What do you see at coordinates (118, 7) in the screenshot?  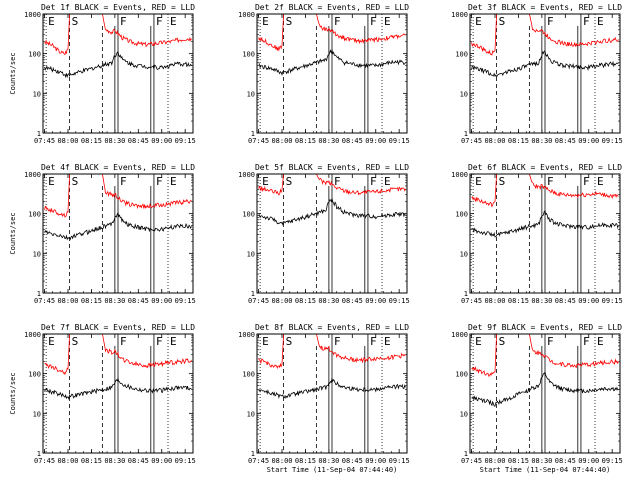 I see `chart-title: Det 1f BLACK = Events, RED = LLD` at bounding box center [118, 7].